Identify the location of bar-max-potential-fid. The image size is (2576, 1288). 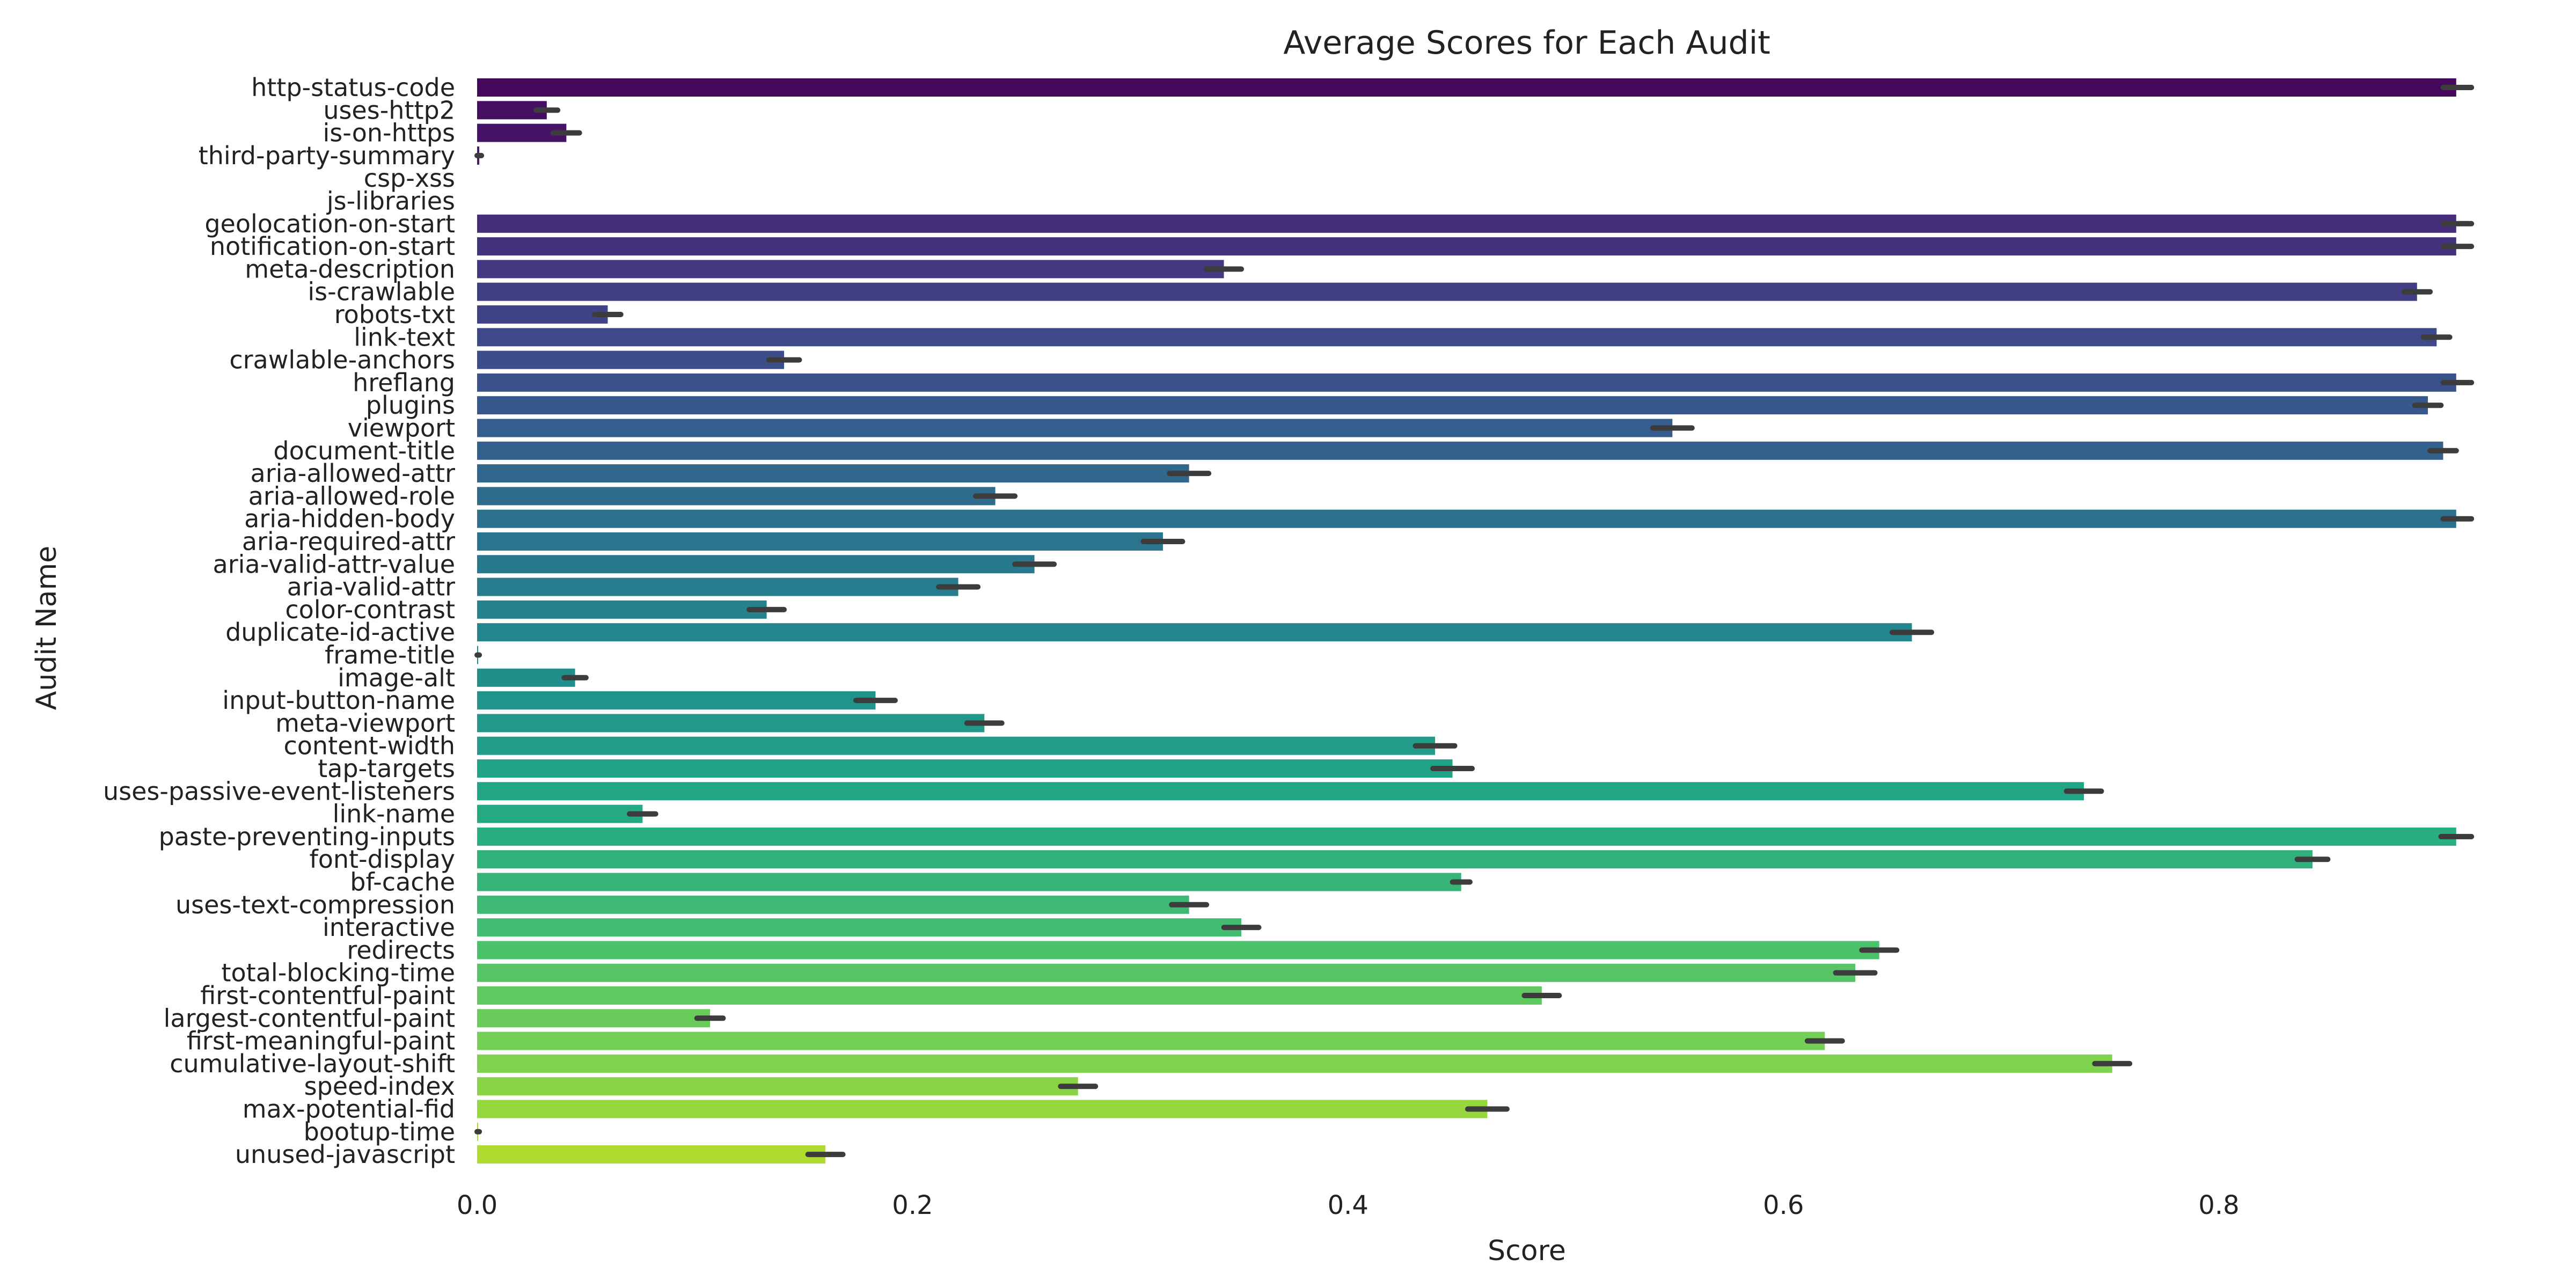
(982, 1109).